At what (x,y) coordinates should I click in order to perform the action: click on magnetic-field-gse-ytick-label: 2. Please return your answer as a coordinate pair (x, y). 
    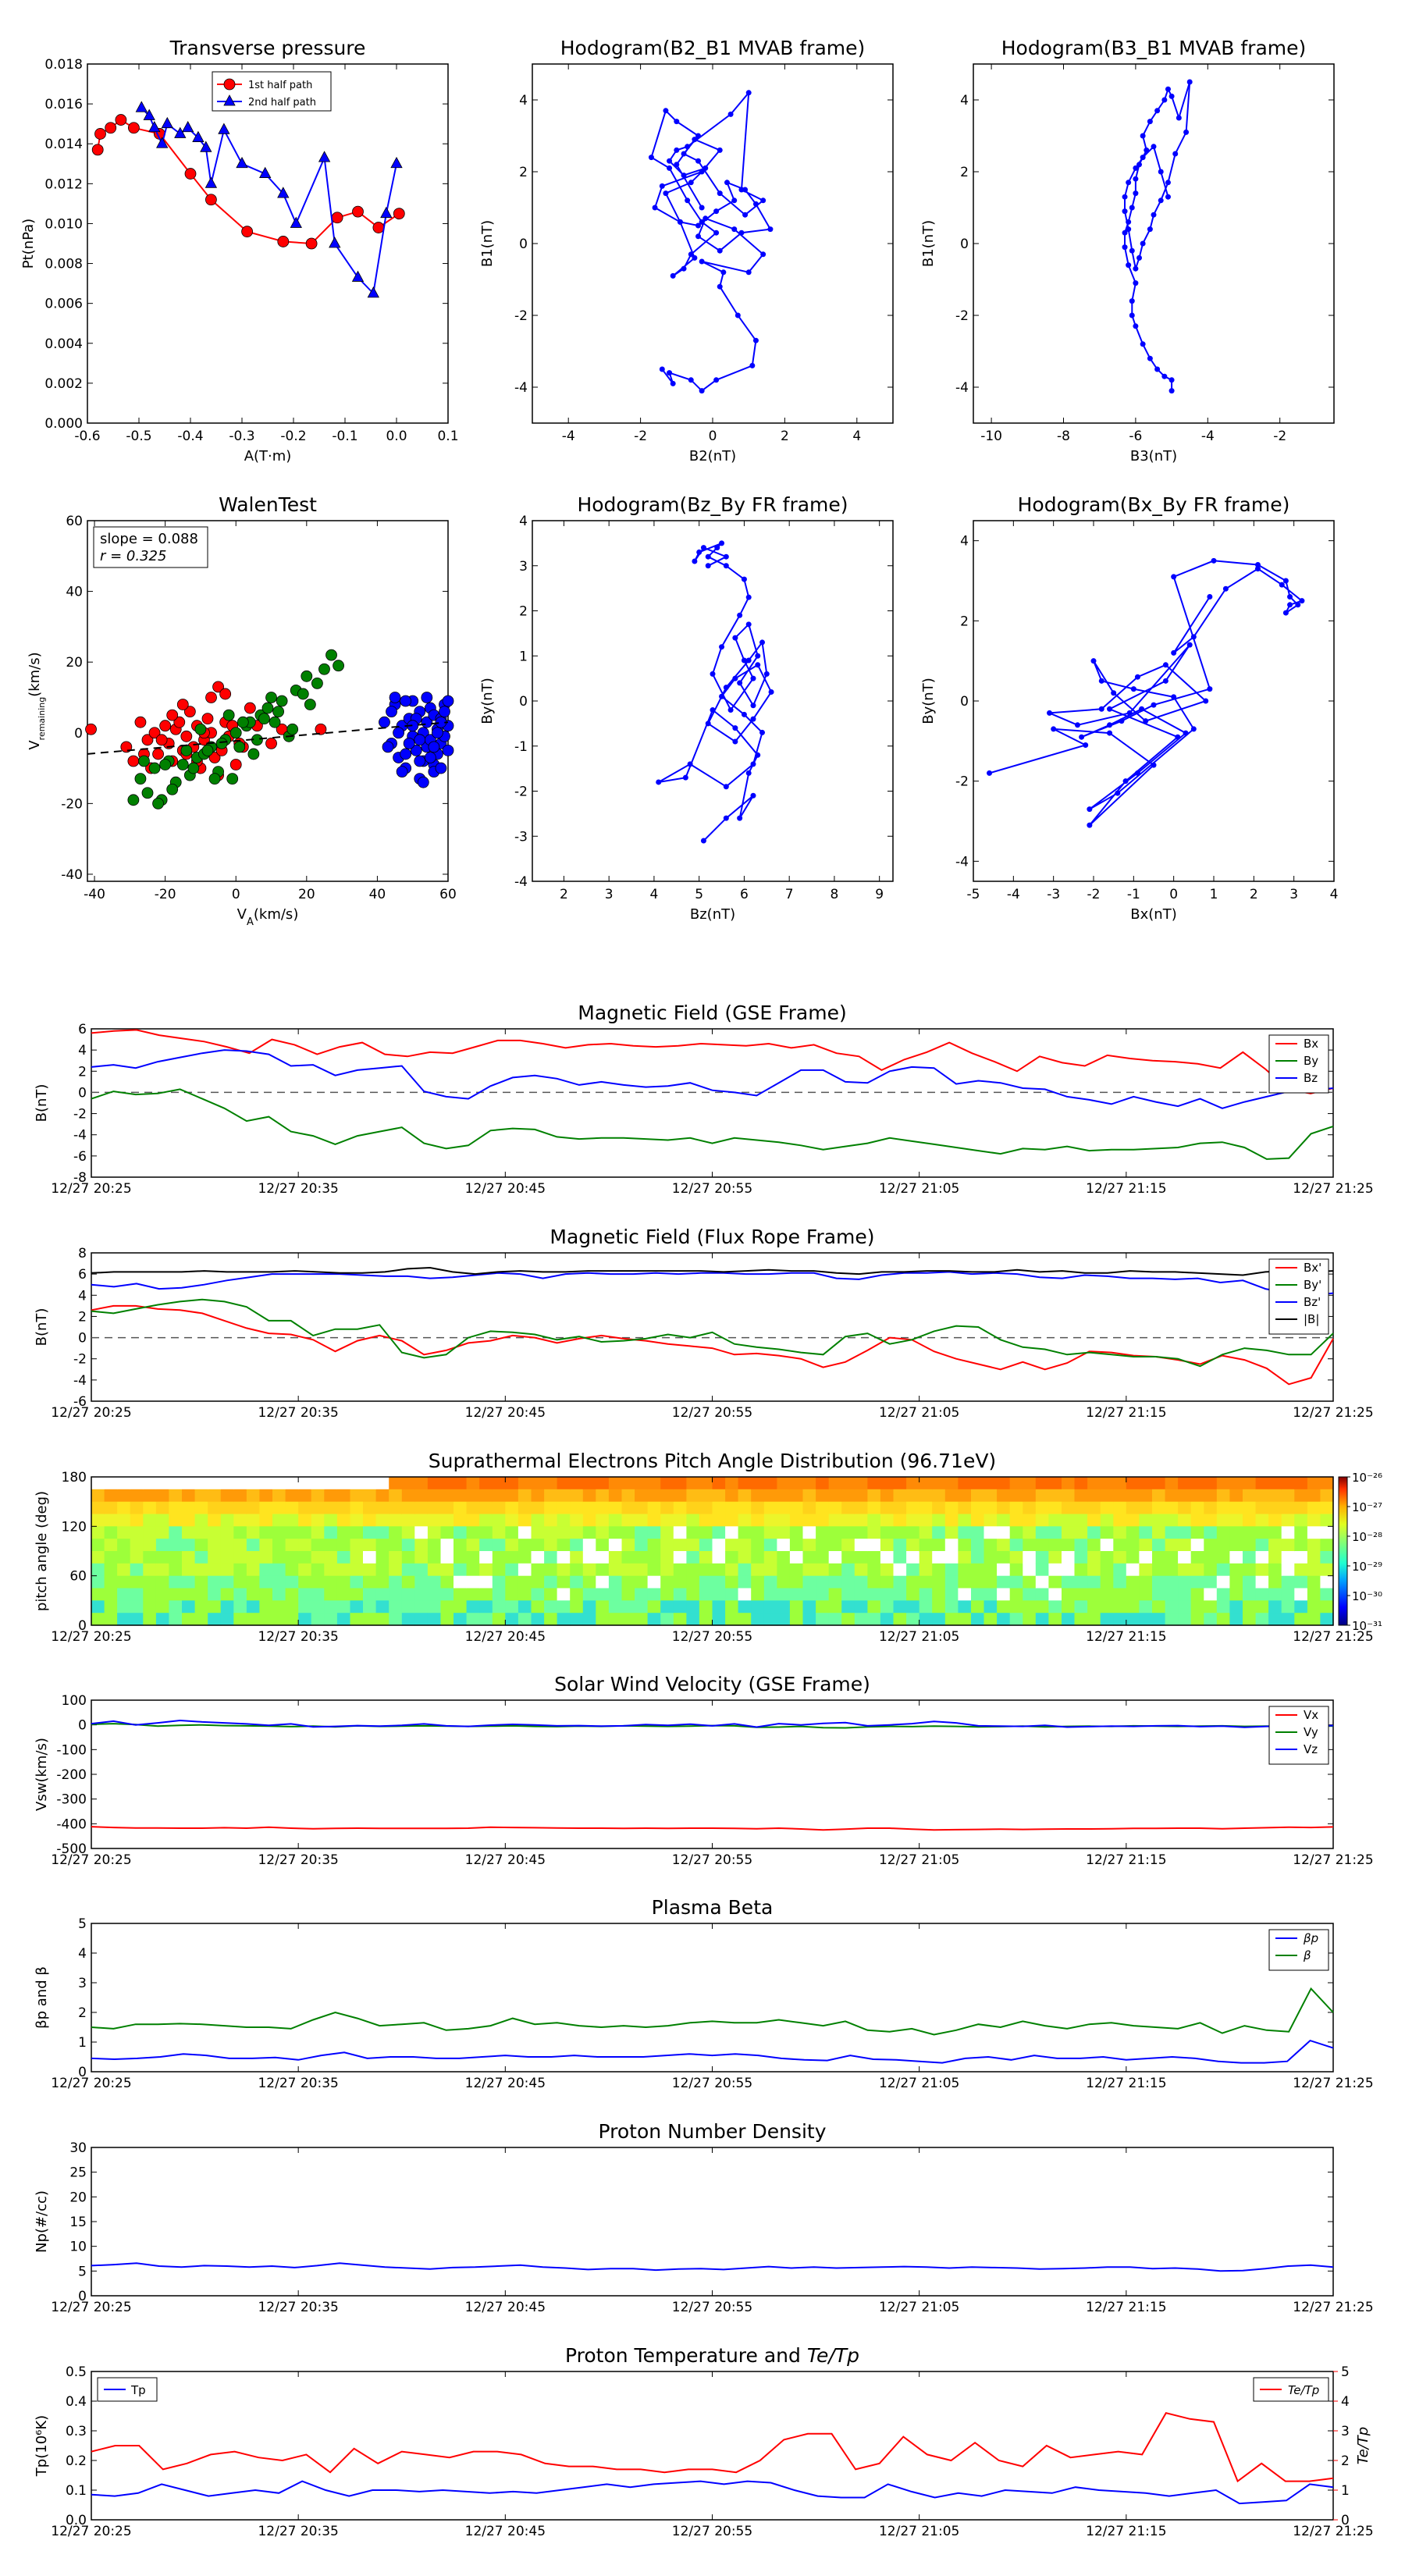
    Looking at the image, I should click on (82, 1072).